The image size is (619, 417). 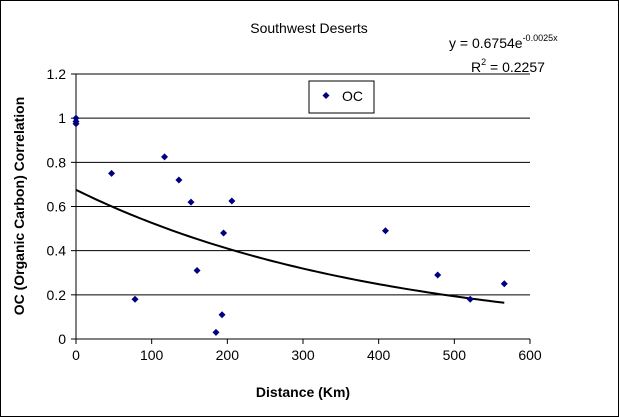 I want to click on x-axis-label: Distance (Km), so click(x=303, y=392).